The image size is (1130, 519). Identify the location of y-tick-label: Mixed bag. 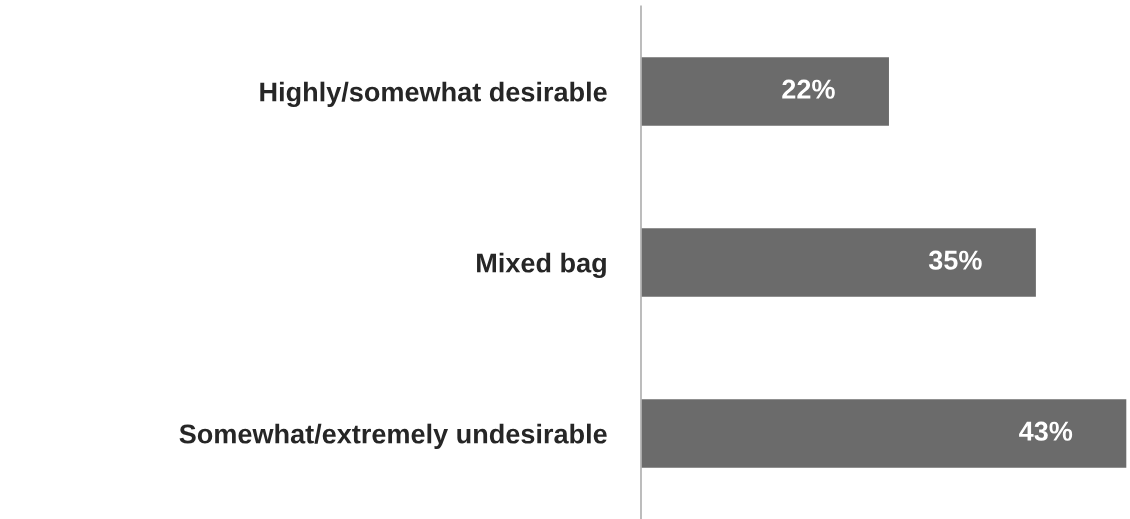
(541, 265).